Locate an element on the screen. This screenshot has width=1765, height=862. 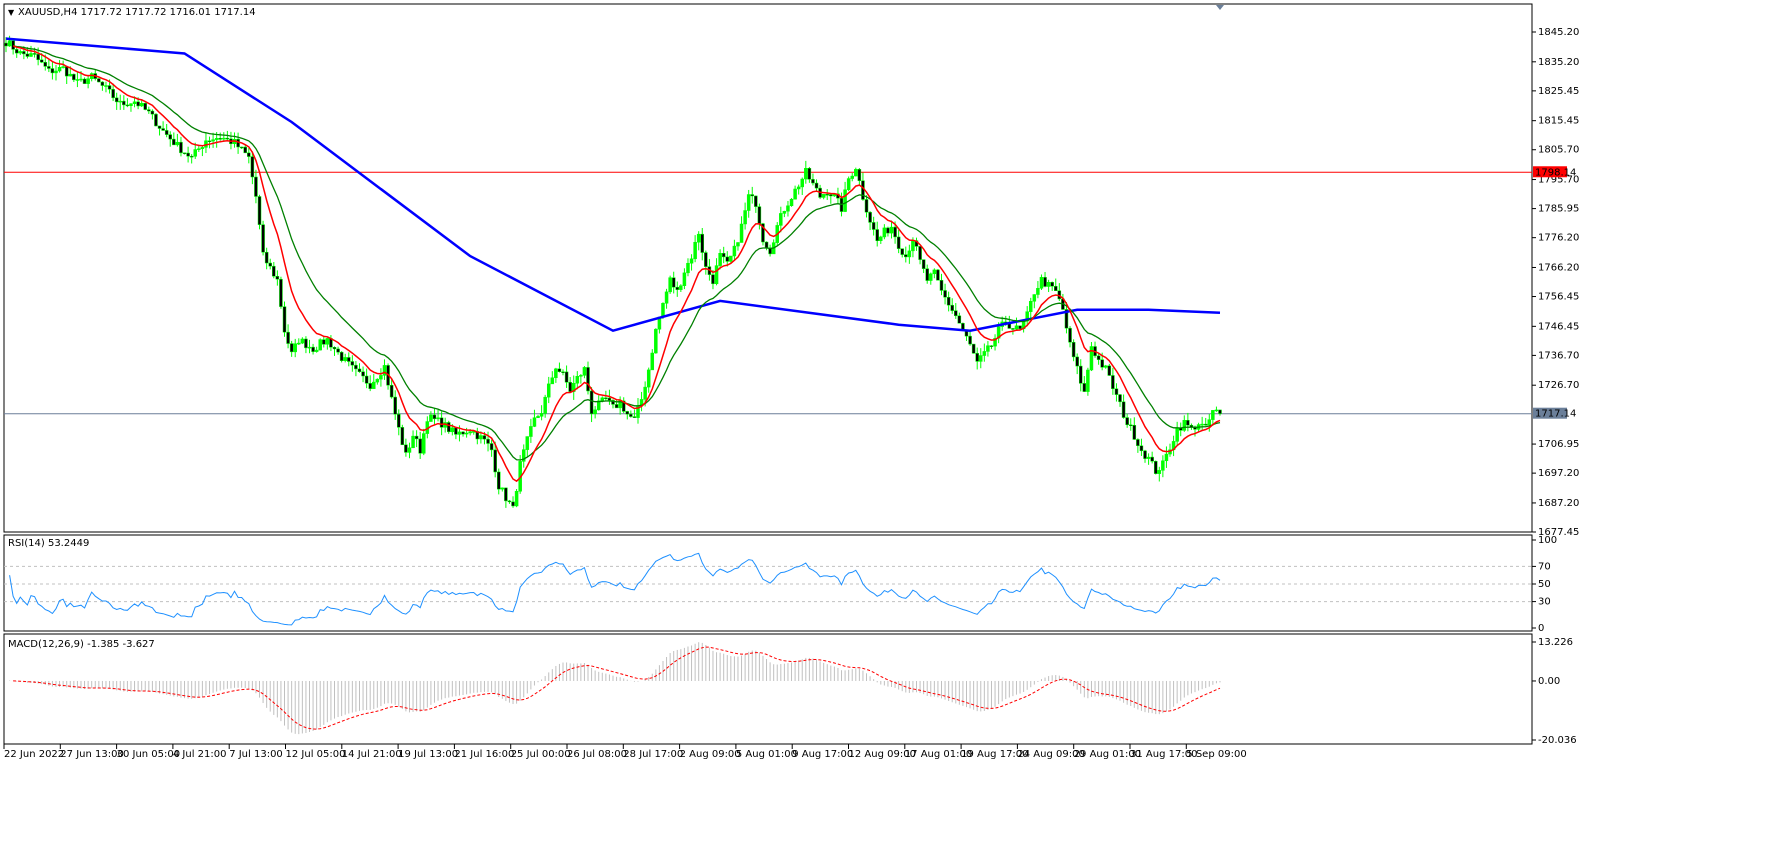
price-tick-label: 1815.45 is located at coordinates (1558, 121).